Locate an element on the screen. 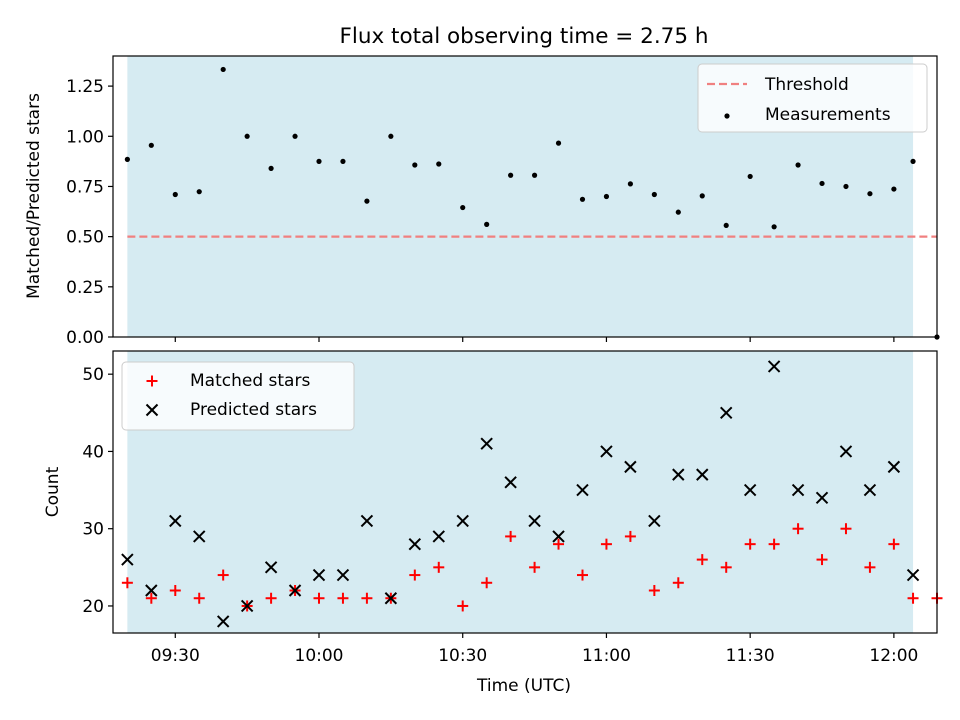 The width and height of the screenshot is (960, 720). legend-matched-label: Matched stars is located at coordinates (250, 381).